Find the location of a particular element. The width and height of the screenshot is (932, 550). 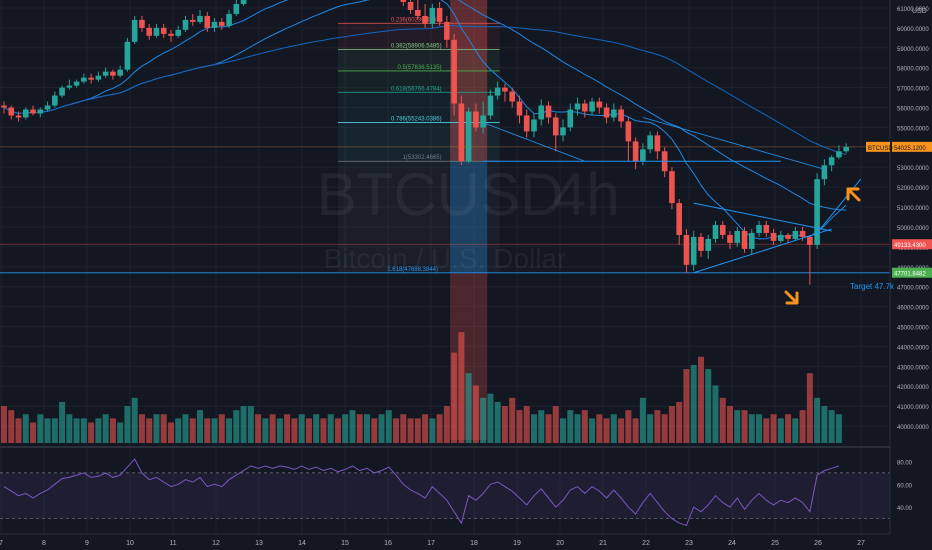

price-tick-label: 56000.0000 is located at coordinates (913, 110).